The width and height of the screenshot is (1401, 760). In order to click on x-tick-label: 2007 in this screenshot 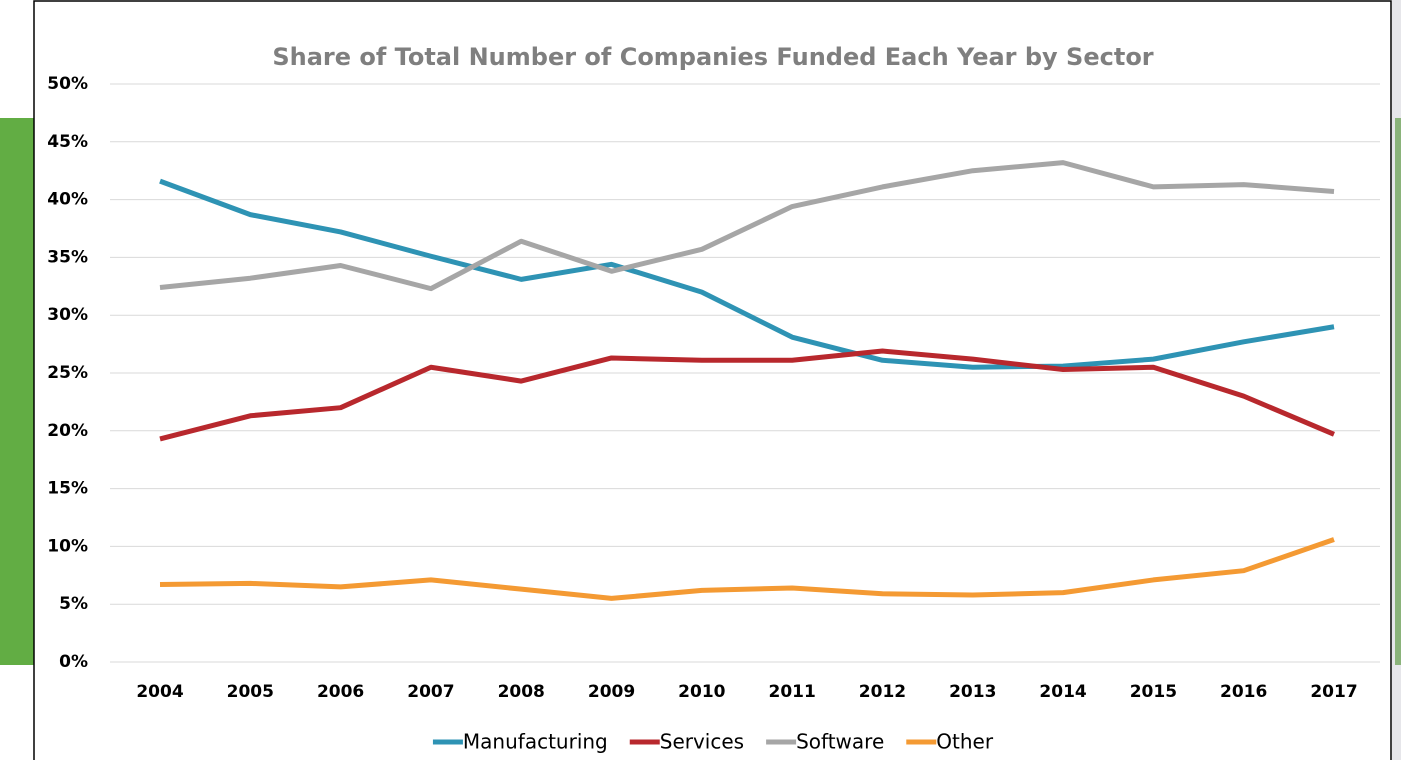, I will do `click(430, 692)`.